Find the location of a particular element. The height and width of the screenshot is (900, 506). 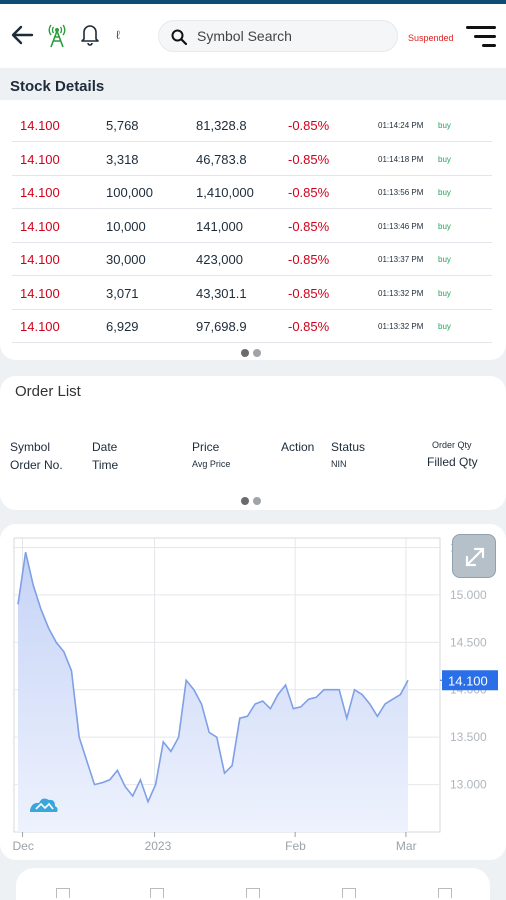

trade-row: 14.100 10,000 141,000 -0.85% 01:13:46 PM buy is located at coordinates (252, 226).